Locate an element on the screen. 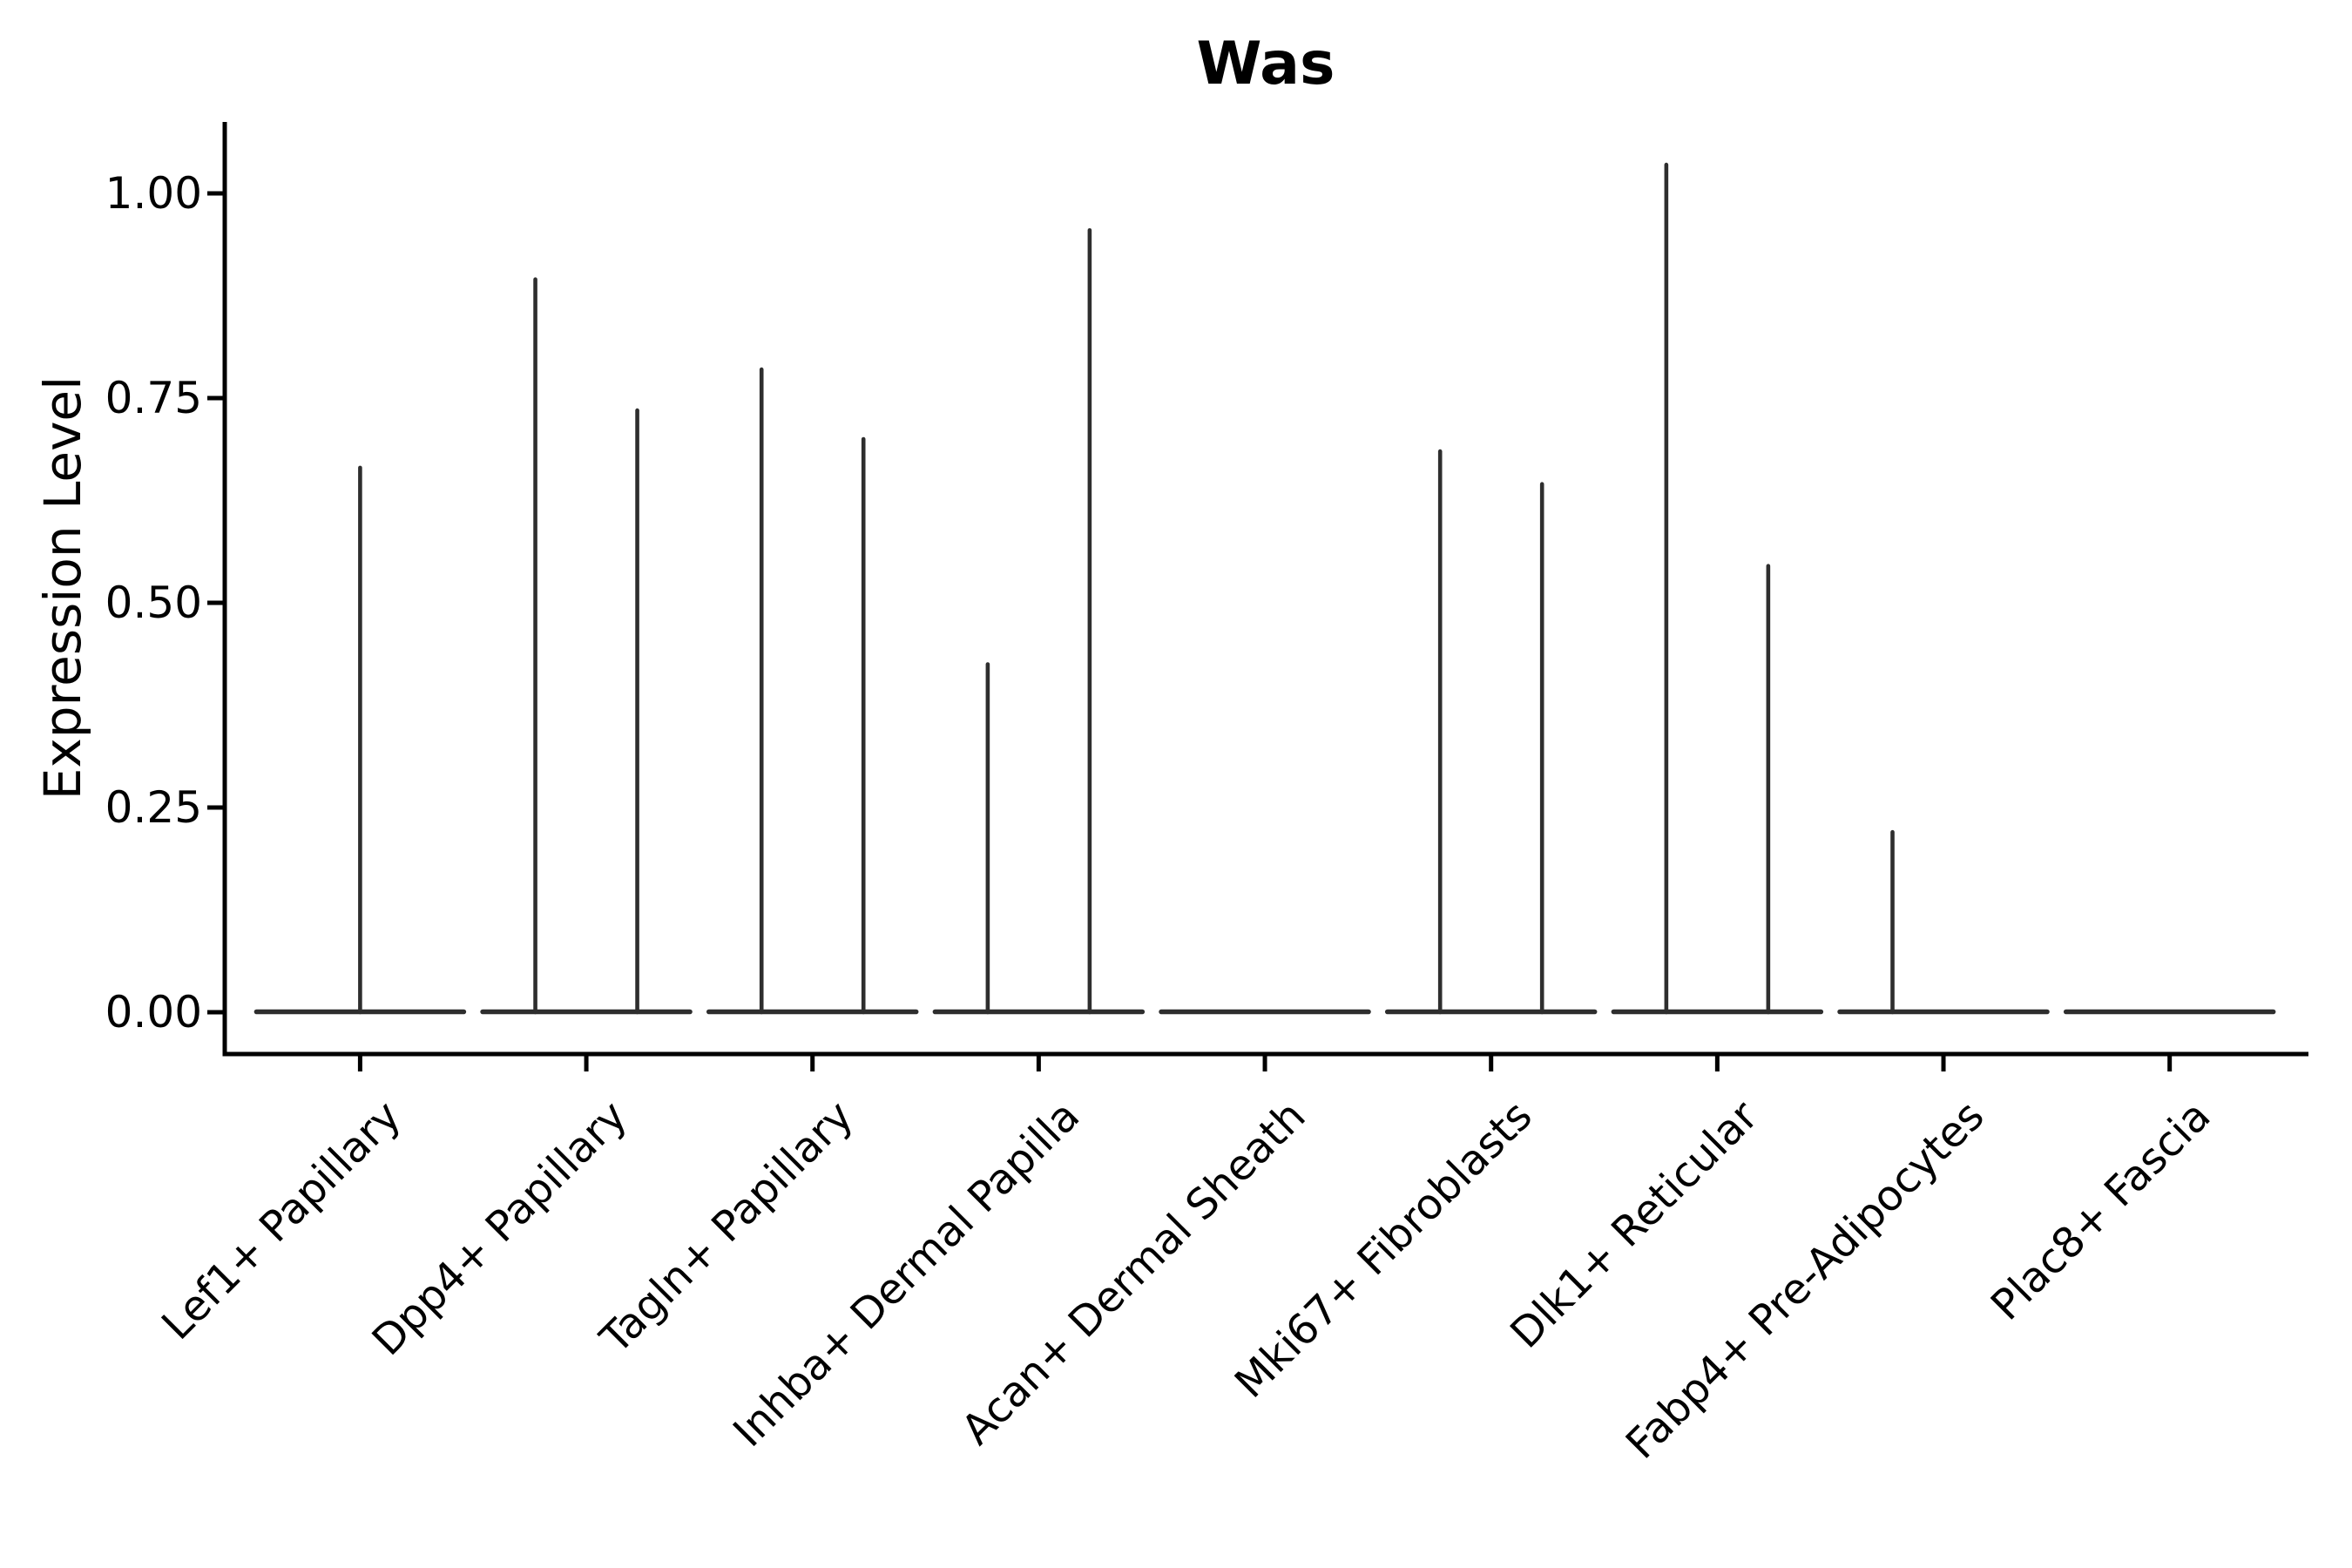  y-tick-label: 0.25 is located at coordinates (153, 807).